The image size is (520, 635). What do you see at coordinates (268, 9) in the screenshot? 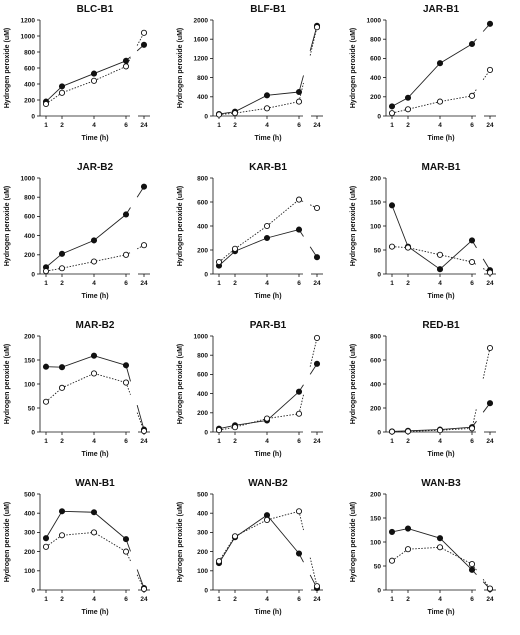
I see `chart-title: BLF-B1` at bounding box center [268, 9].